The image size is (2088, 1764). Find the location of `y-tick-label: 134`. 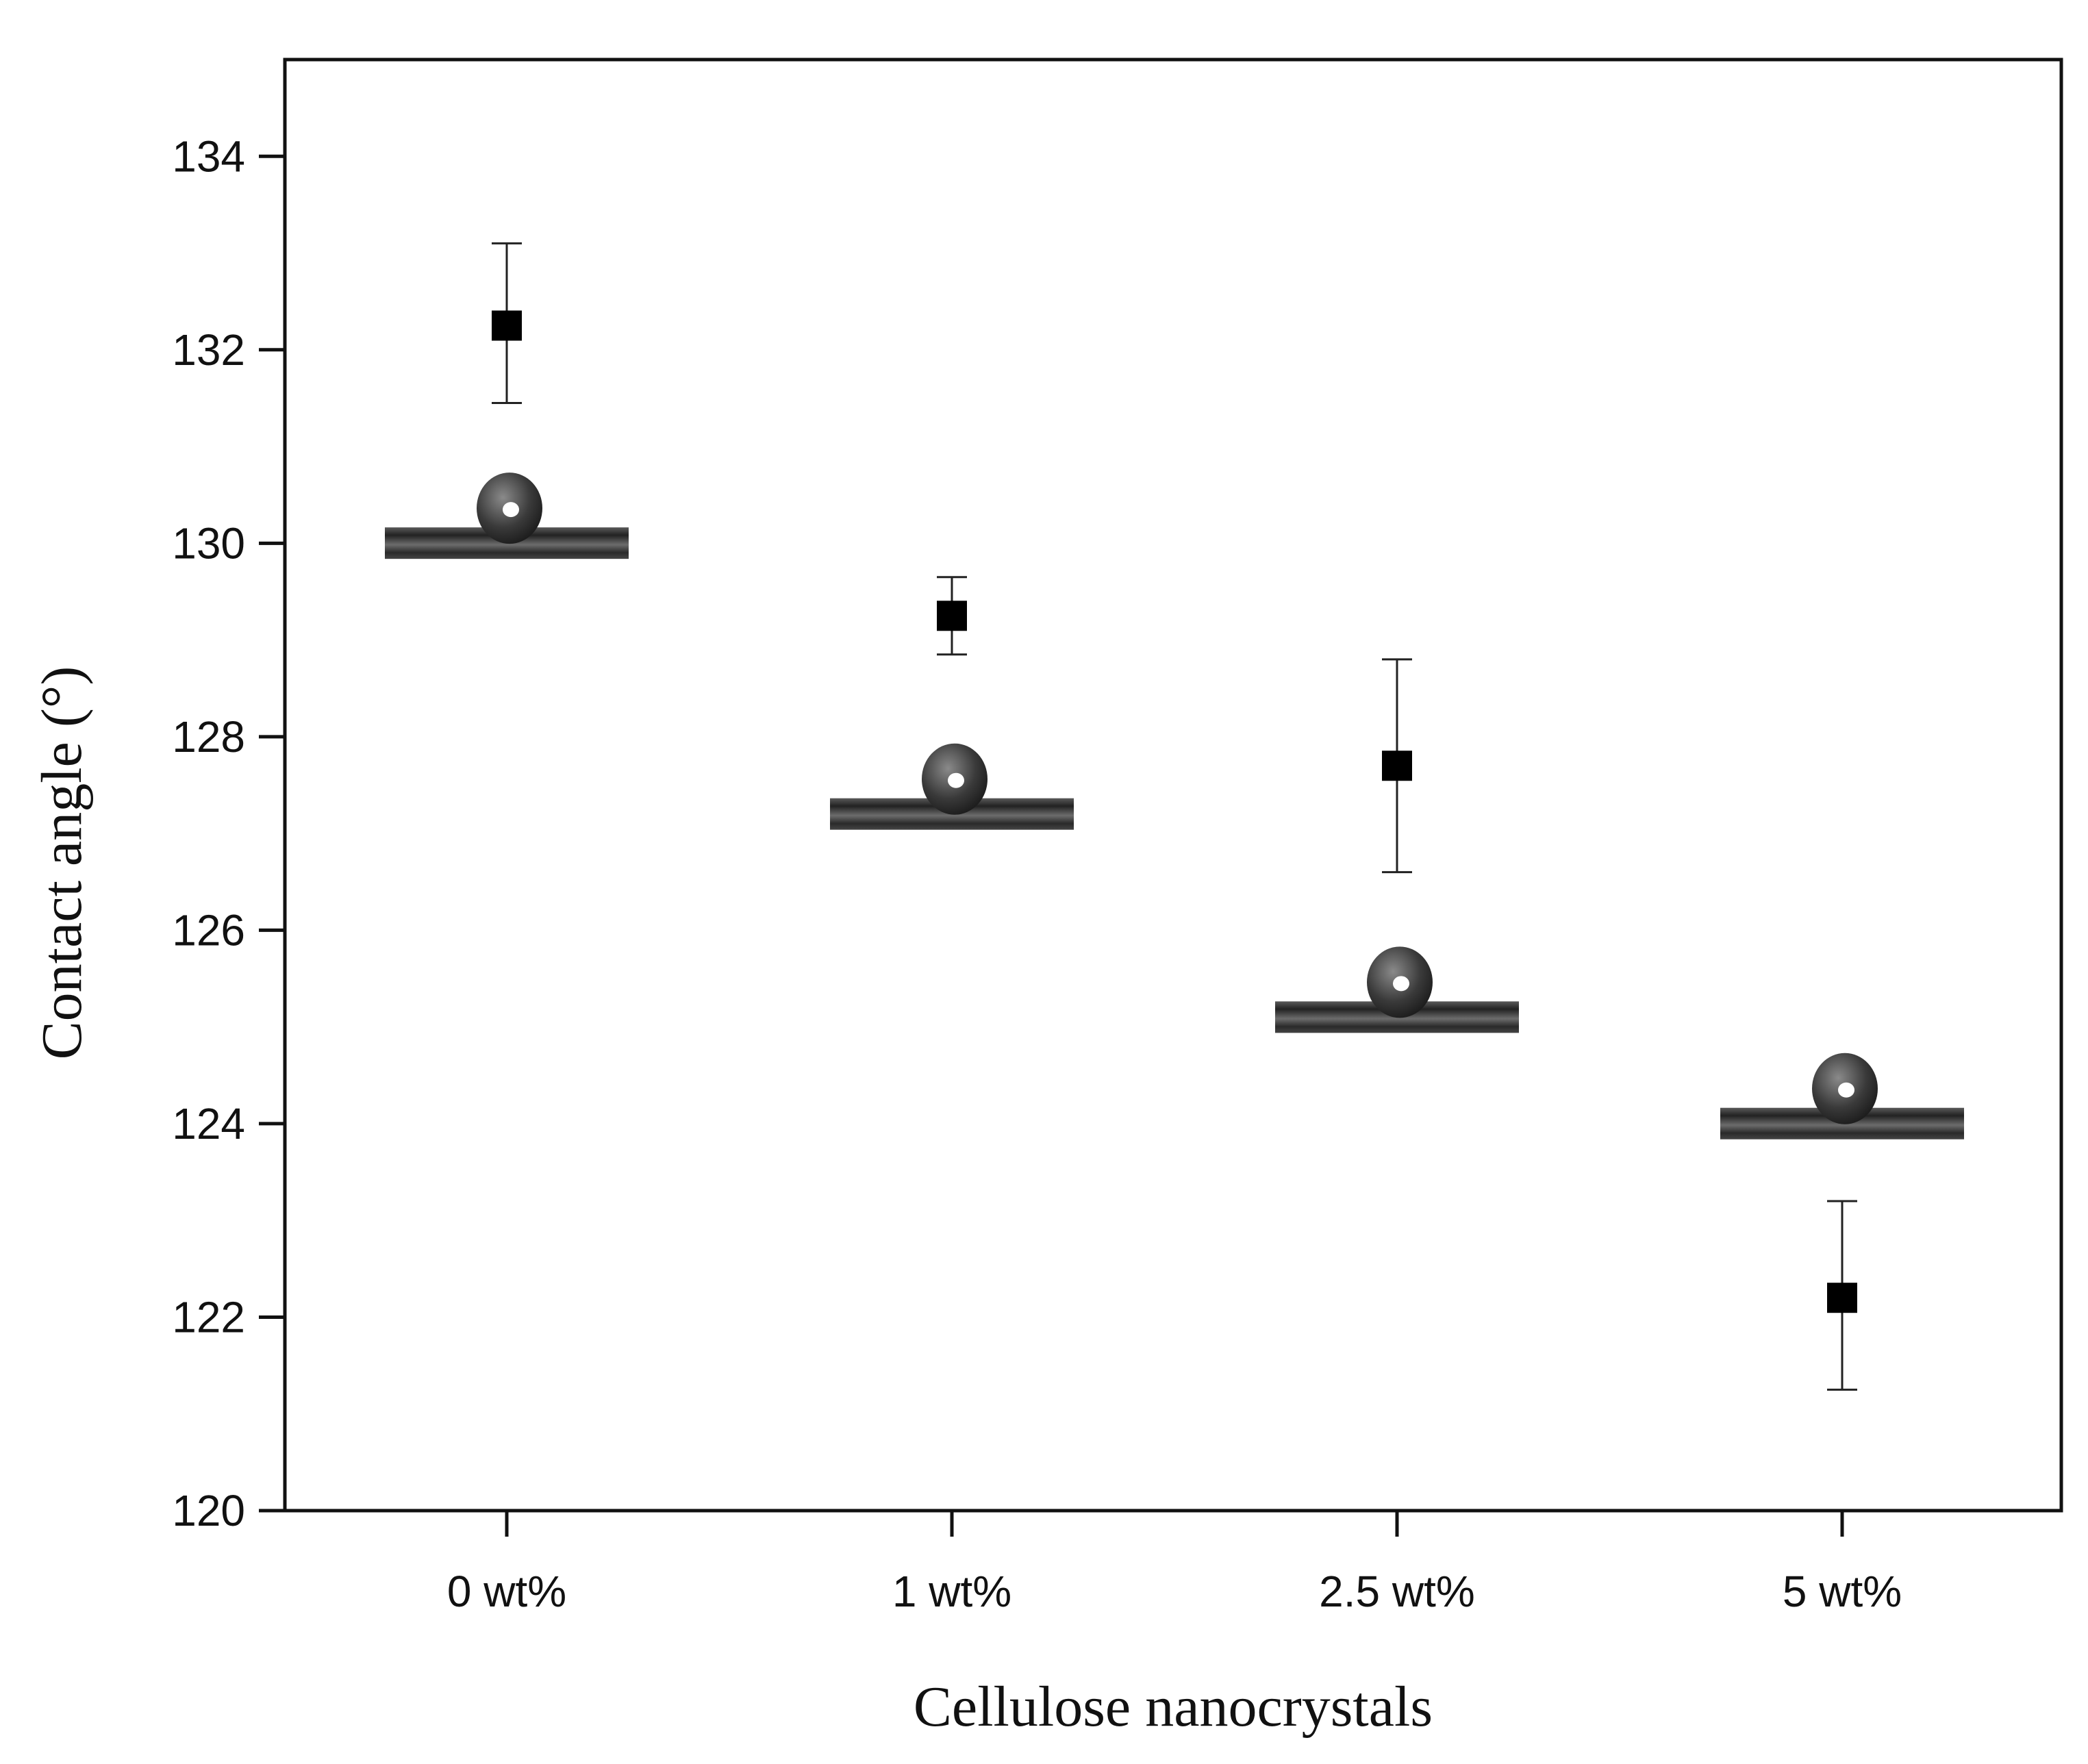

y-tick-label: 134 is located at coordinates (208, 156).